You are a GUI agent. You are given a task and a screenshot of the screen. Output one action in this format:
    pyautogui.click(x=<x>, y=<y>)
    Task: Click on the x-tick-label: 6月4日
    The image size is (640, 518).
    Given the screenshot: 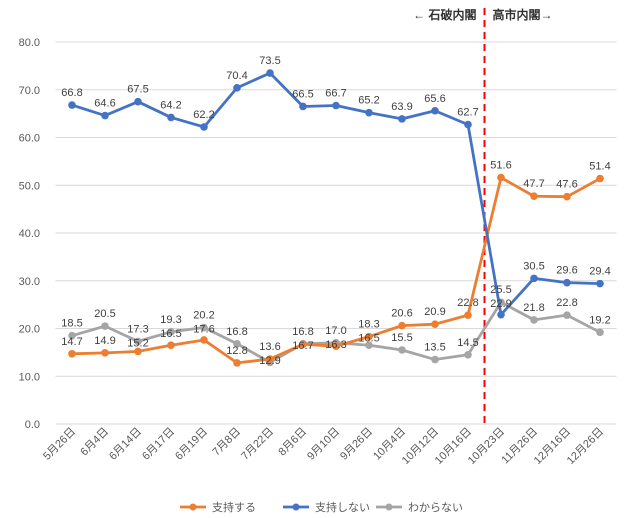 What is the action you would take?
    pyautogui.click(x=94, y=442)
    